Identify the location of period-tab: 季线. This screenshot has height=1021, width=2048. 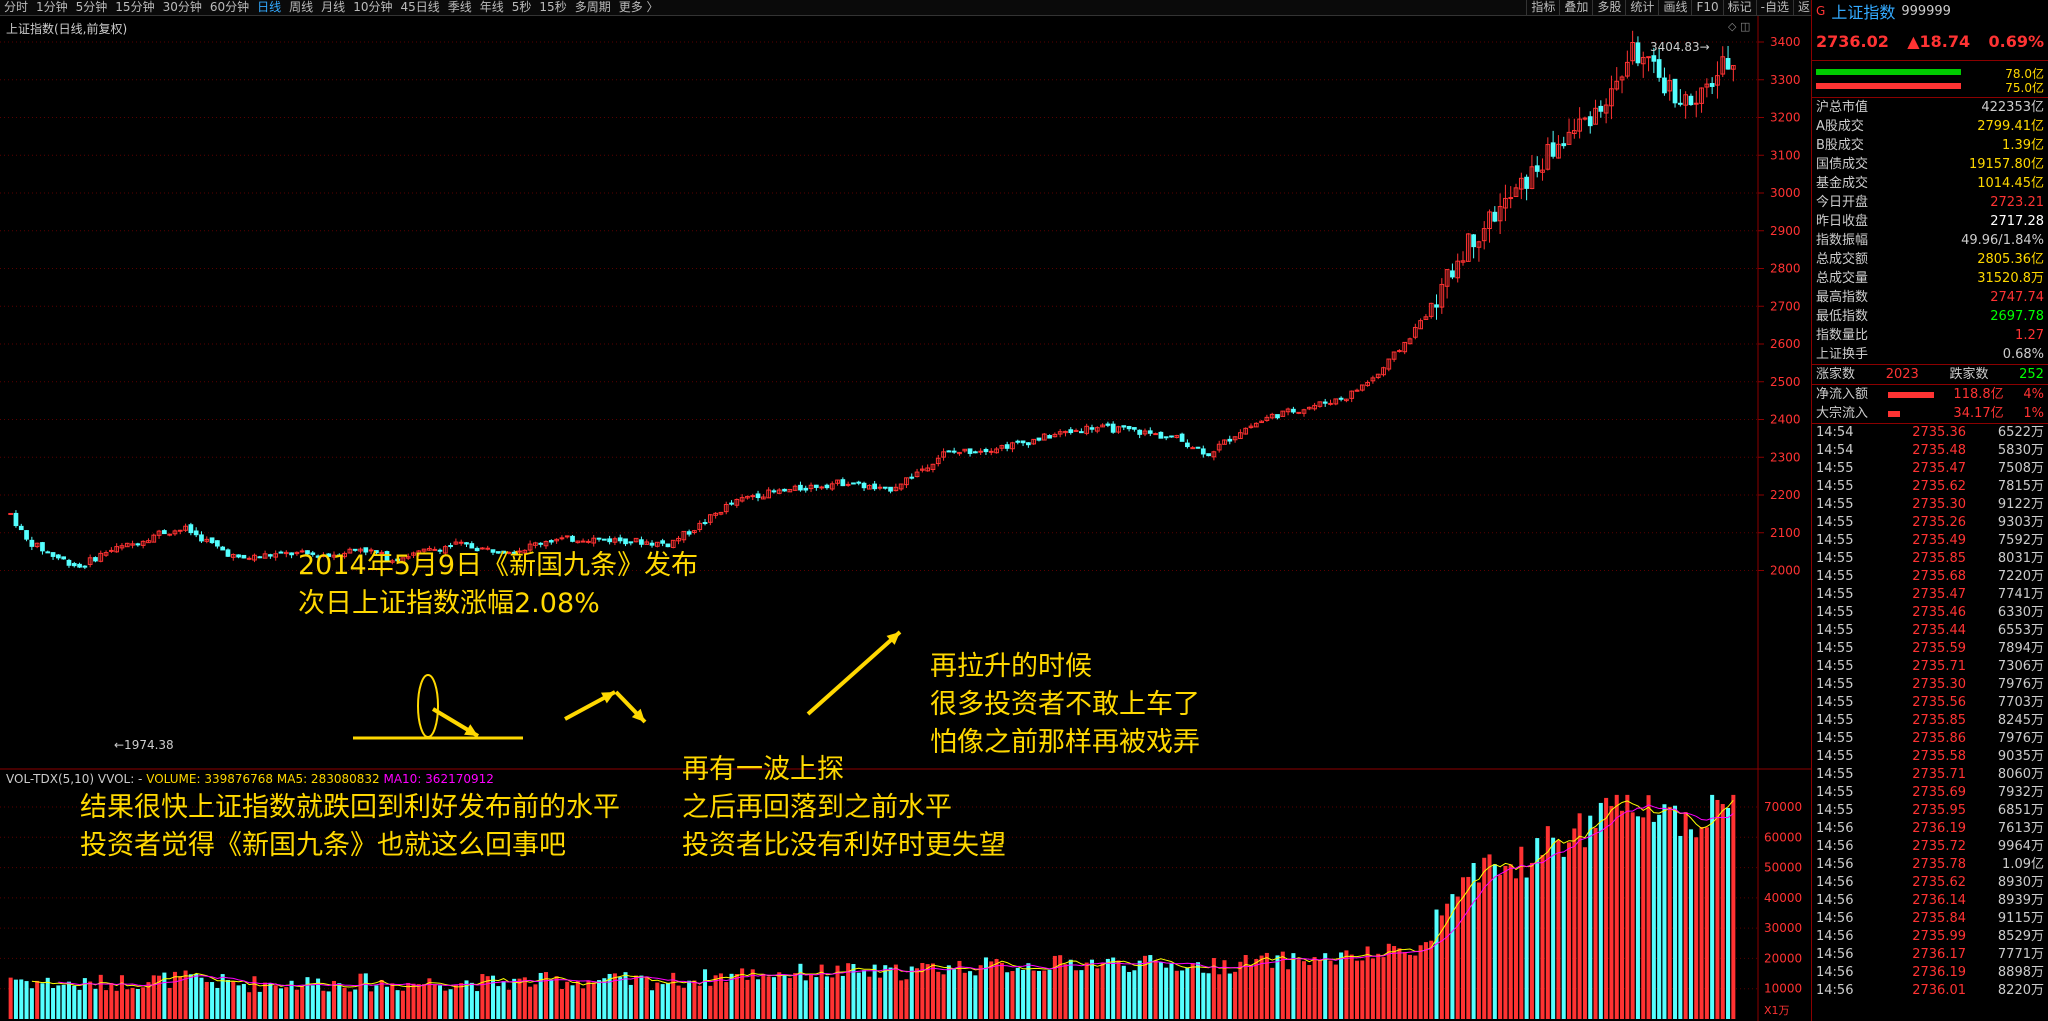
(459, 7).